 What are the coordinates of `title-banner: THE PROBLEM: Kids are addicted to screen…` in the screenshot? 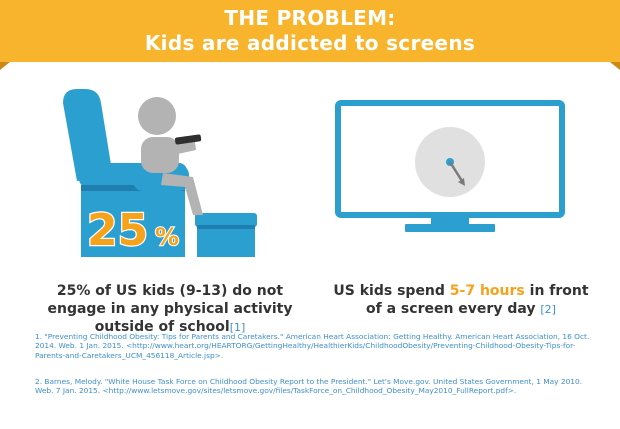 It's located at (310, 31).